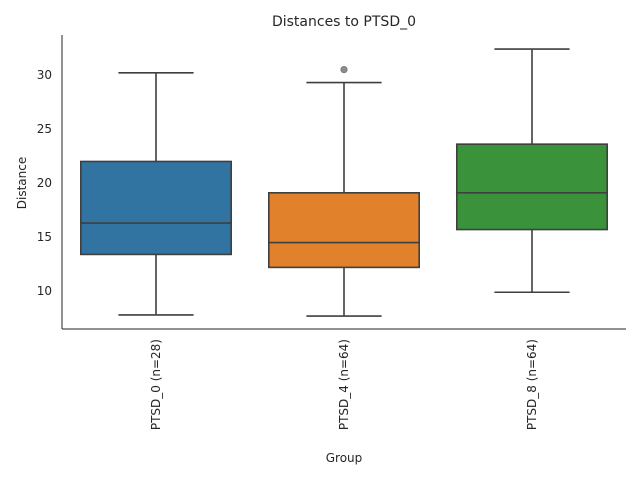  I want to click on x-tick-label: PTSD_4 (n=64), so click(344, 384).